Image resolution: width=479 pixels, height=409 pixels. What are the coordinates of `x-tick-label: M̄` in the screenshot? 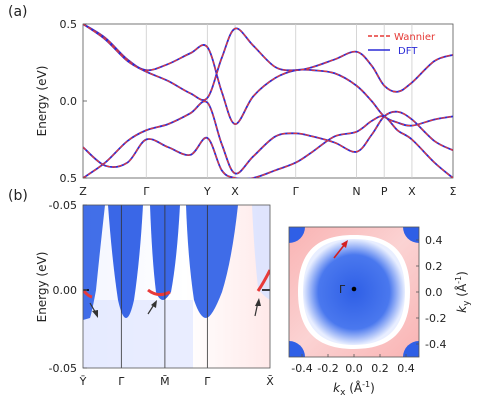 It's located at (165, 381).